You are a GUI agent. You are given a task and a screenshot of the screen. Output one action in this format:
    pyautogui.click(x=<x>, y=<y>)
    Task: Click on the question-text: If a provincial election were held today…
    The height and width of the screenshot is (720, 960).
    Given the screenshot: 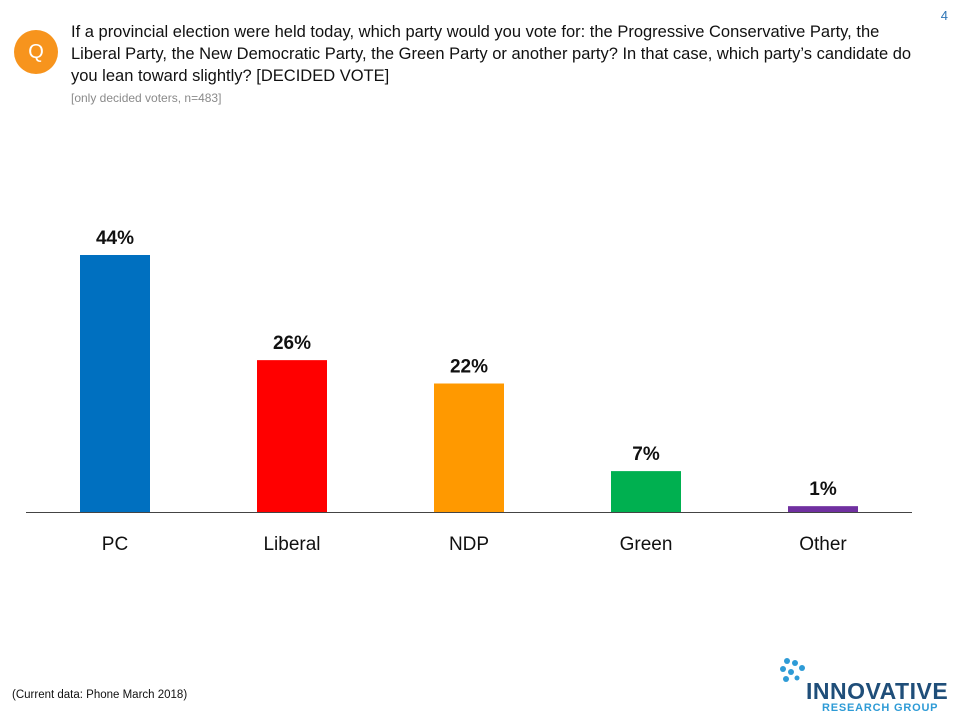 What is the action you would take?
    pyautogui.click(x=491, y=54)
    